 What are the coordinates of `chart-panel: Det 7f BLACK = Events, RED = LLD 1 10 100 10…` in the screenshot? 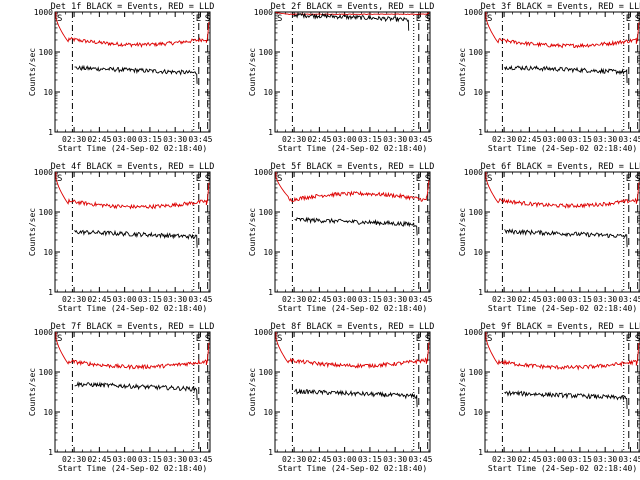 It's located at (121, 397).